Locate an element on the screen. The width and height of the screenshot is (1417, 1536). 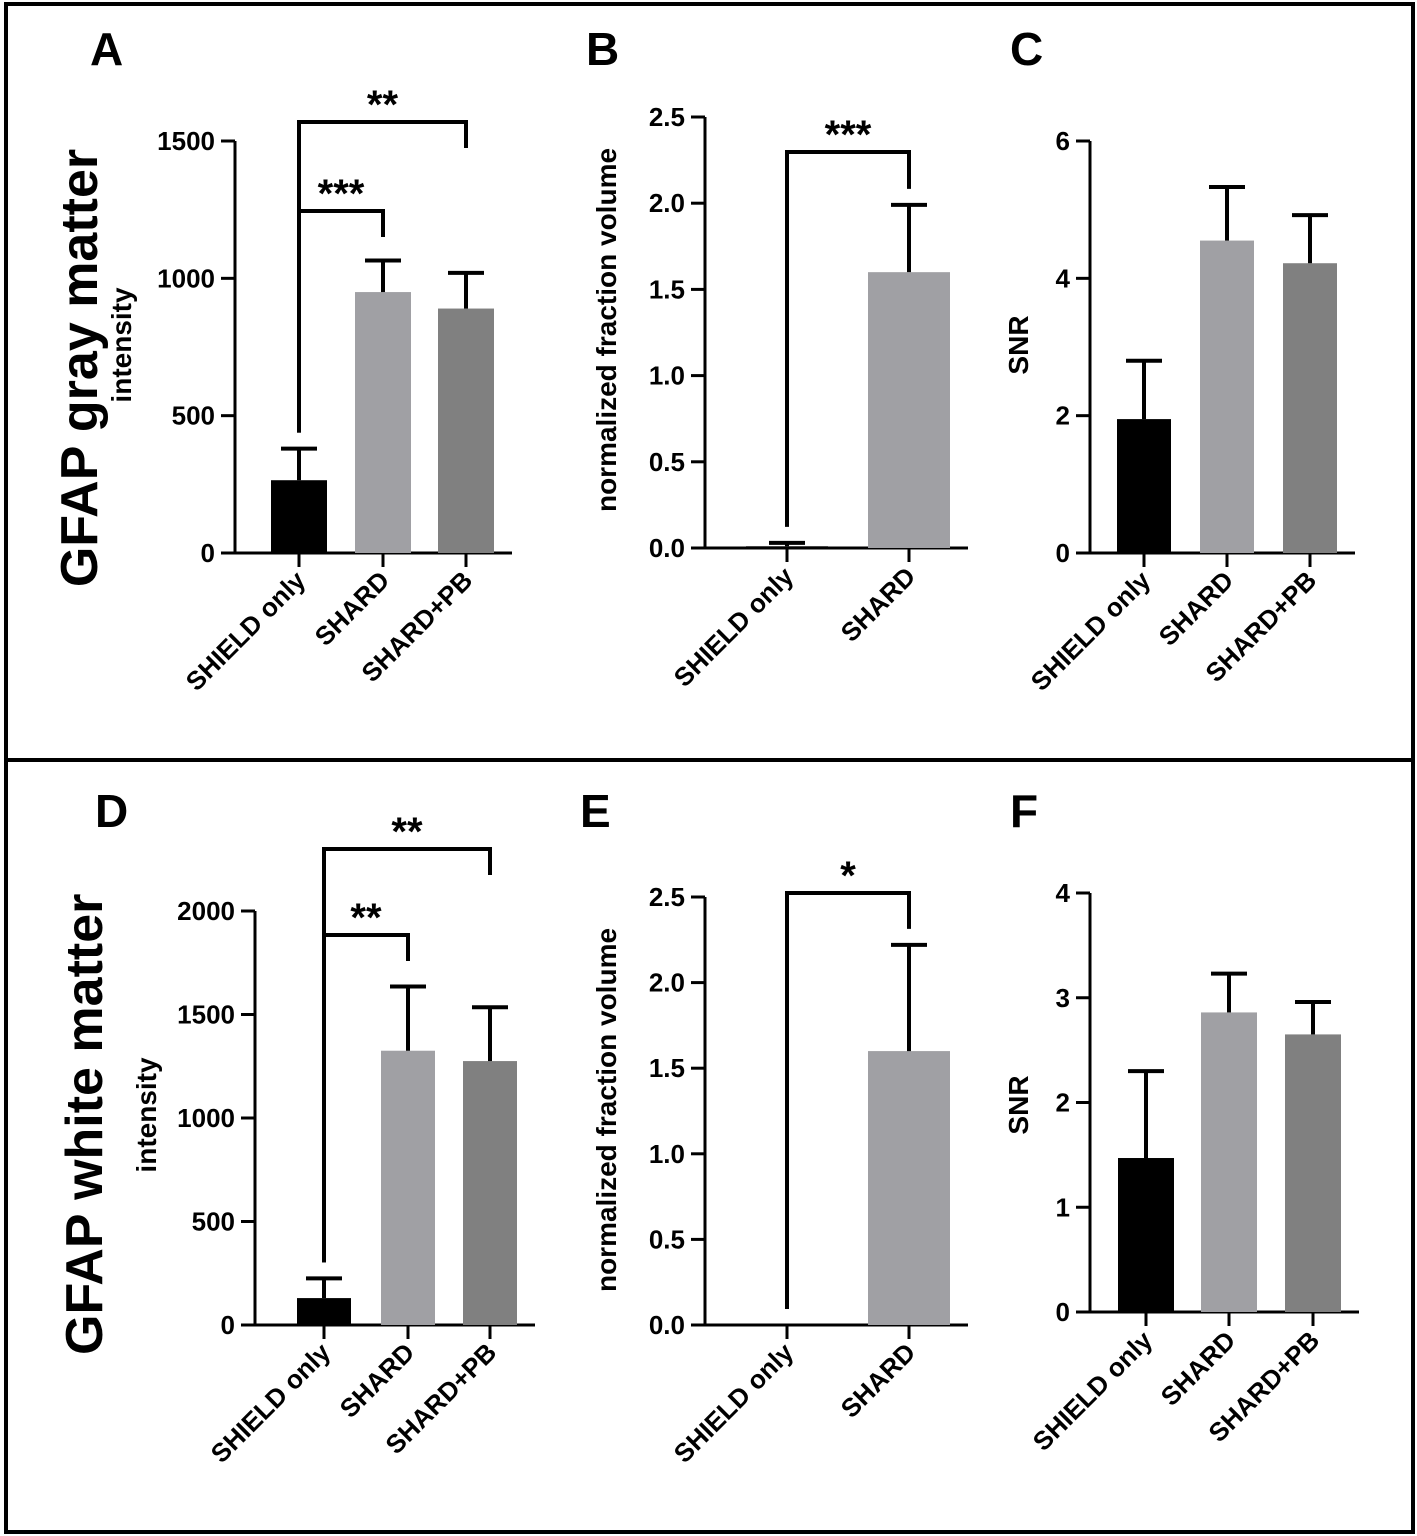
panel-label-a: A is located at coordinates (107, 49).